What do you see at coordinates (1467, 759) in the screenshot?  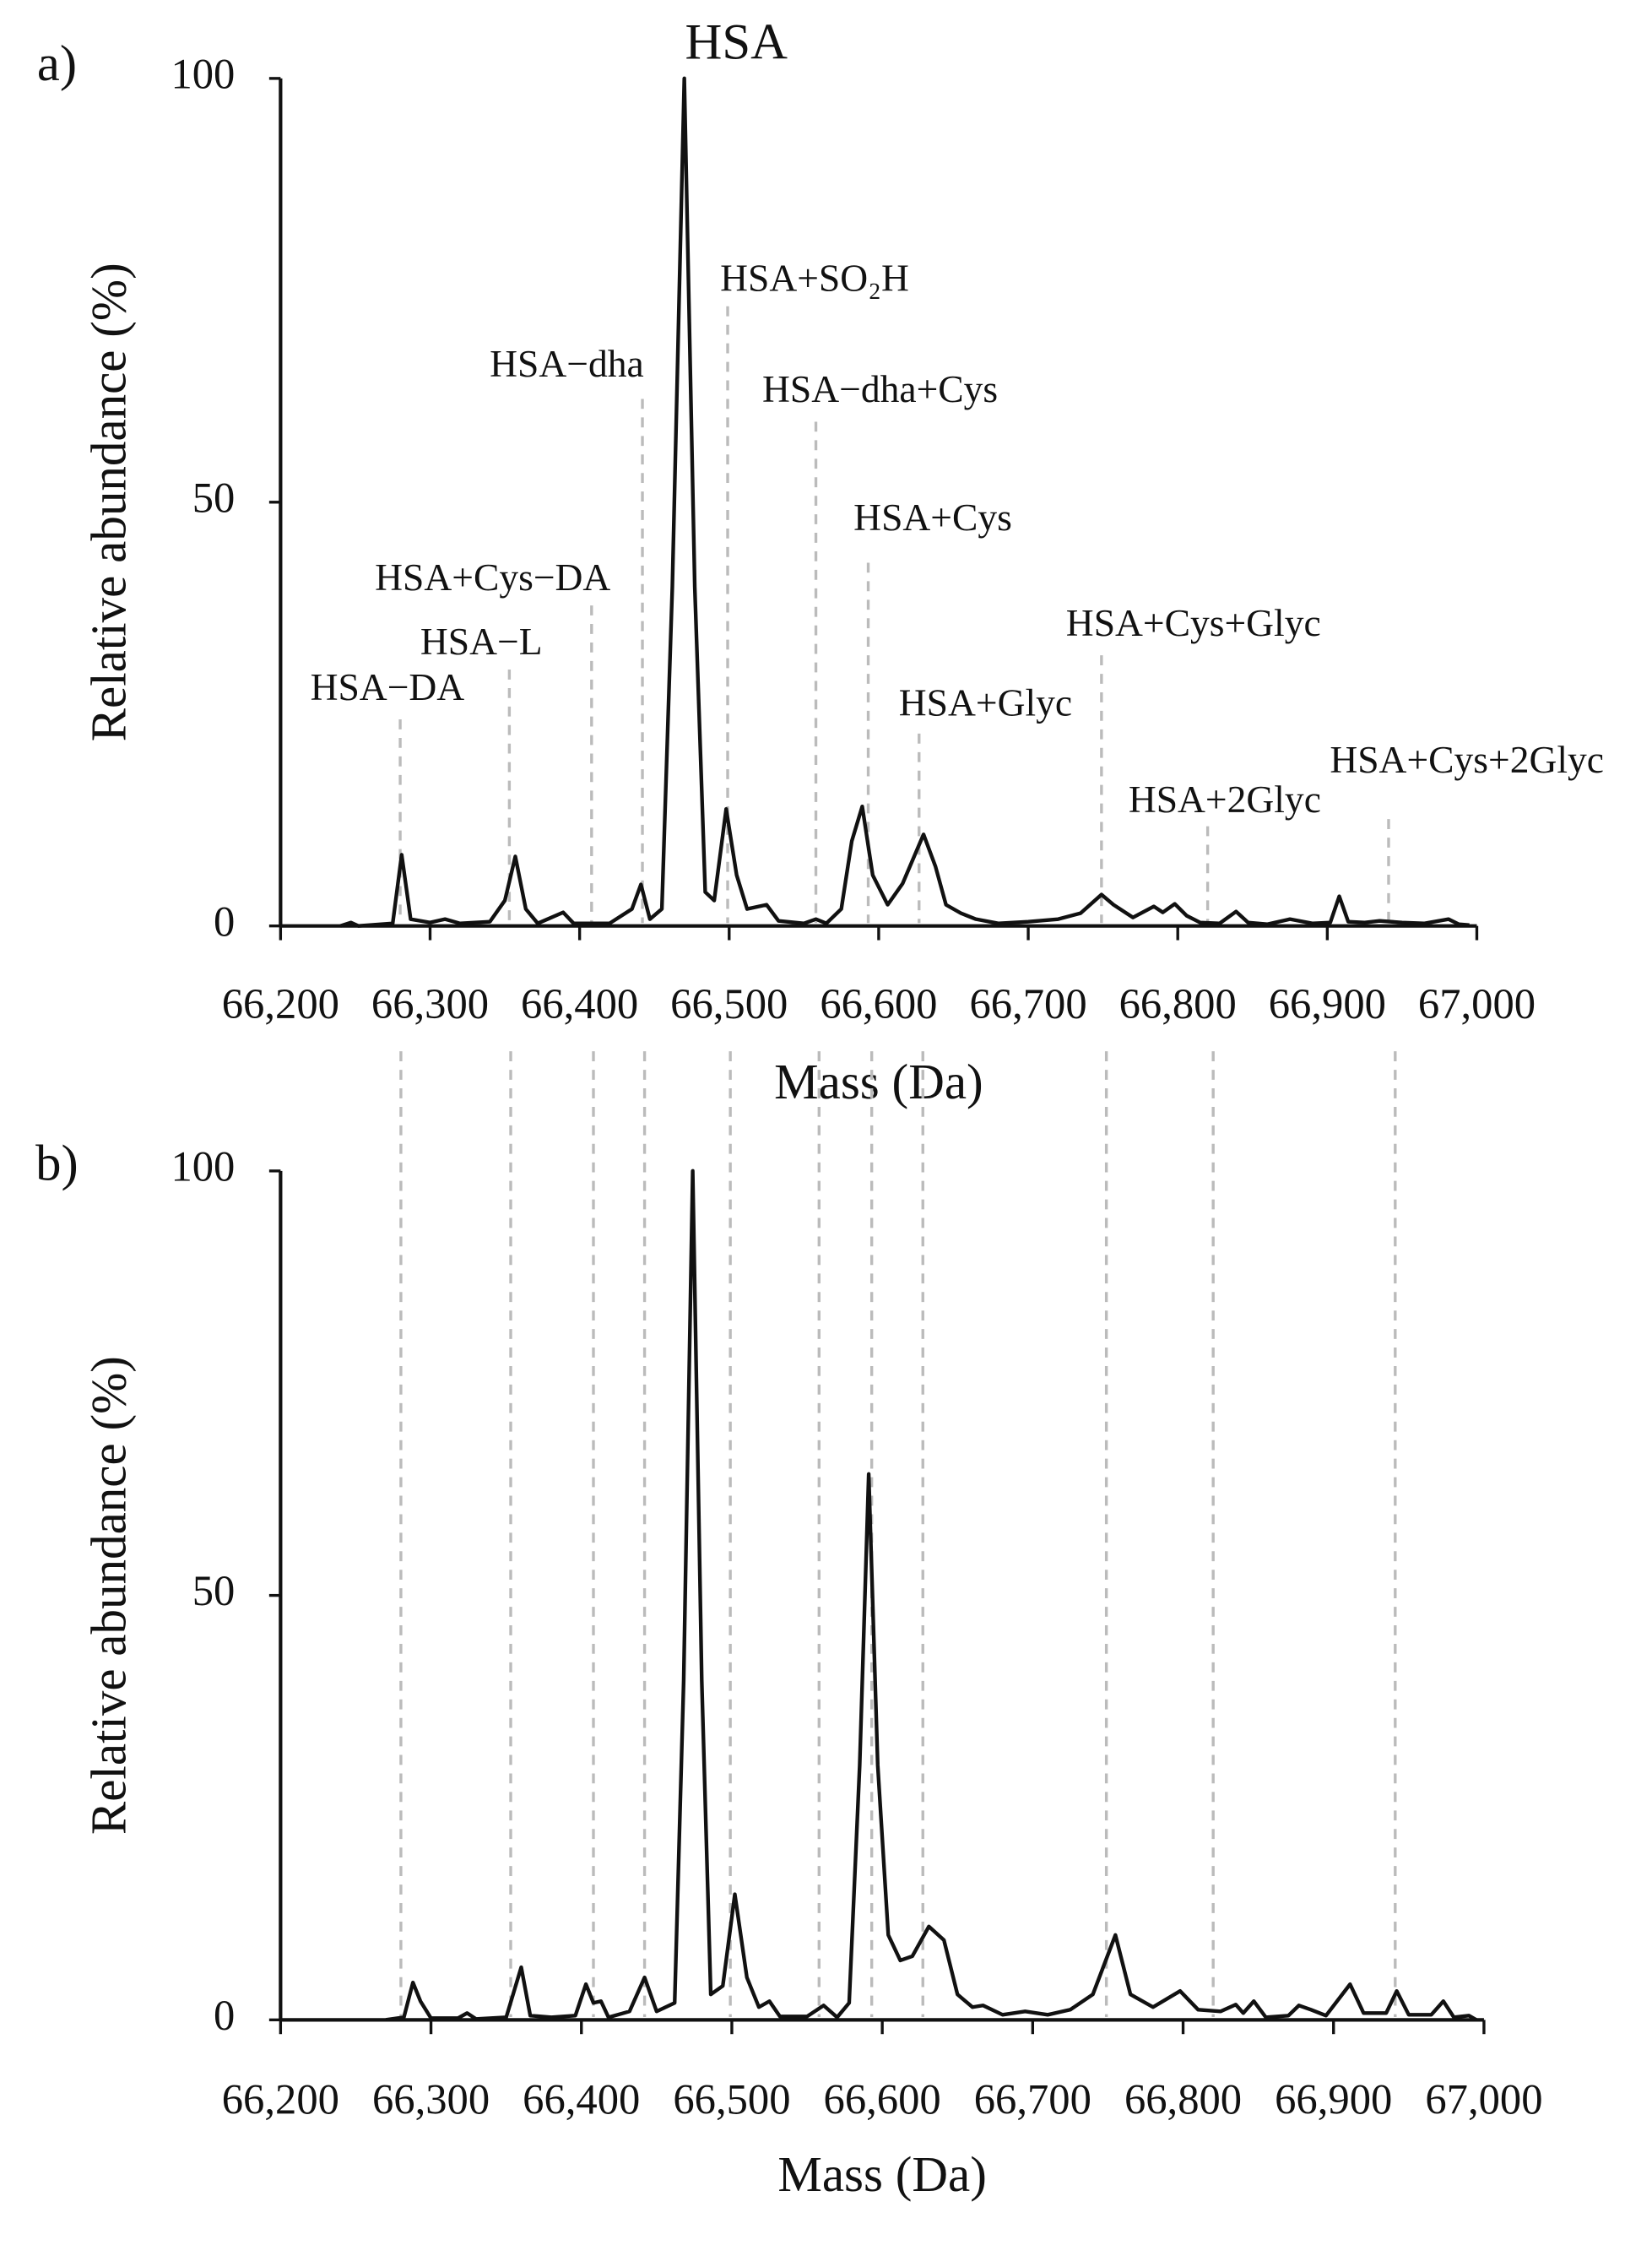 I see `peak-label: HSA+Cys+2Glyc` at bounding box center [1467, 759].